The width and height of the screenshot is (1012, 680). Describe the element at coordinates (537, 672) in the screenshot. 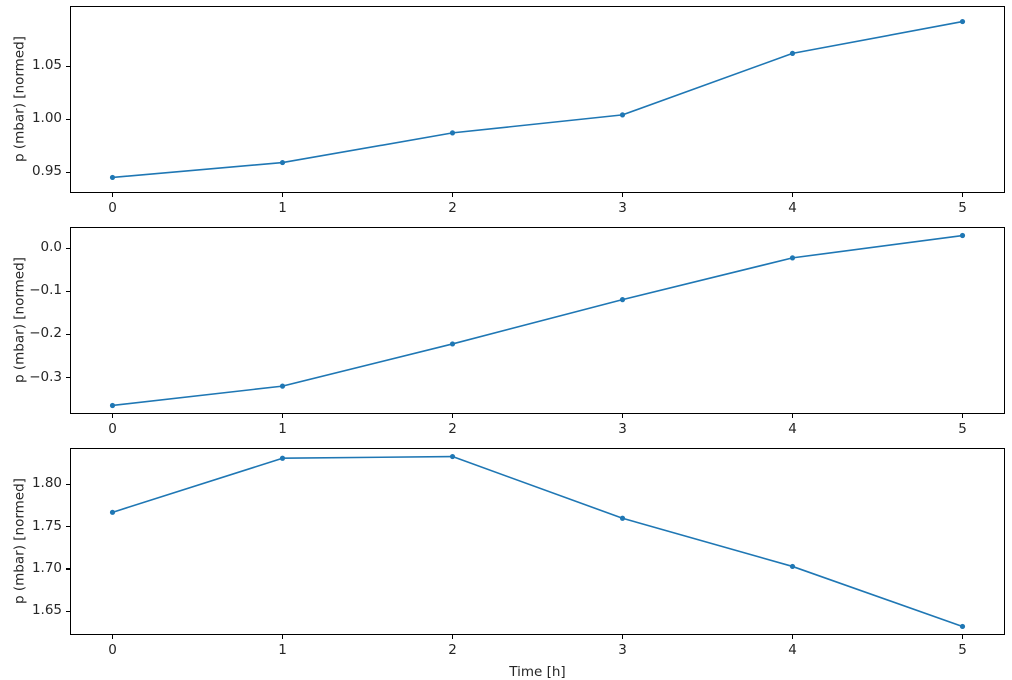

I see `x-axis-label: Time [h]` at that location.